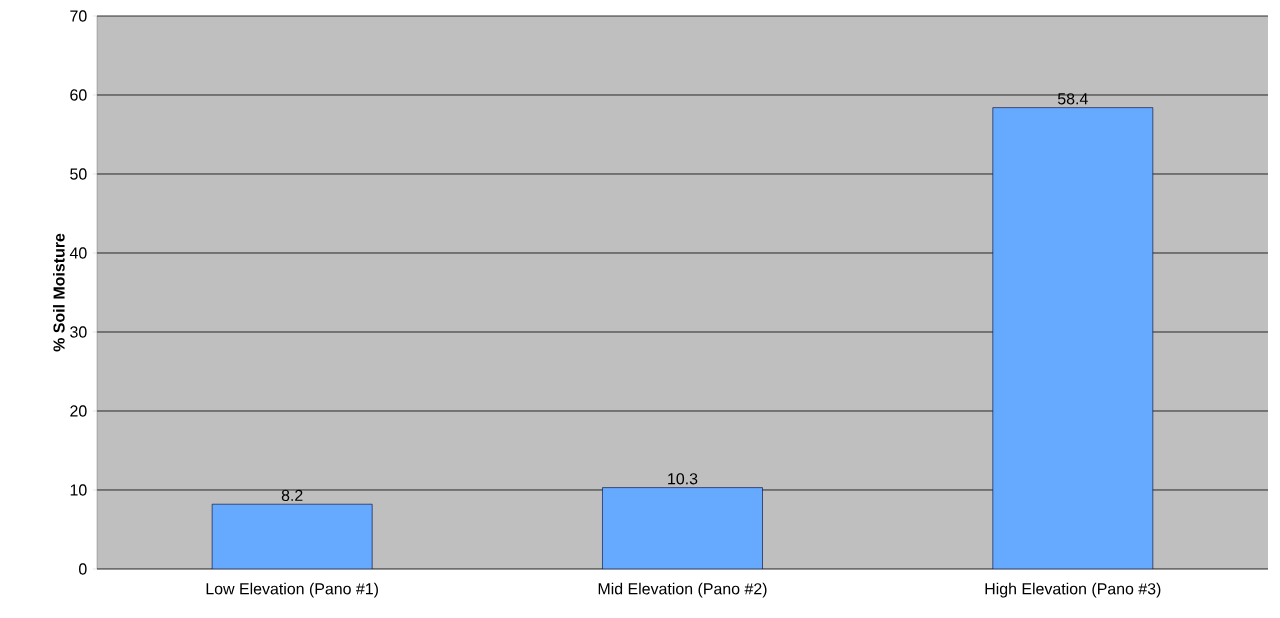 This screenshot has width=1280, height=618. Describe the element at coordinates (78, 411) in the screenshot. I see `y-tick-label: 20` at that location.